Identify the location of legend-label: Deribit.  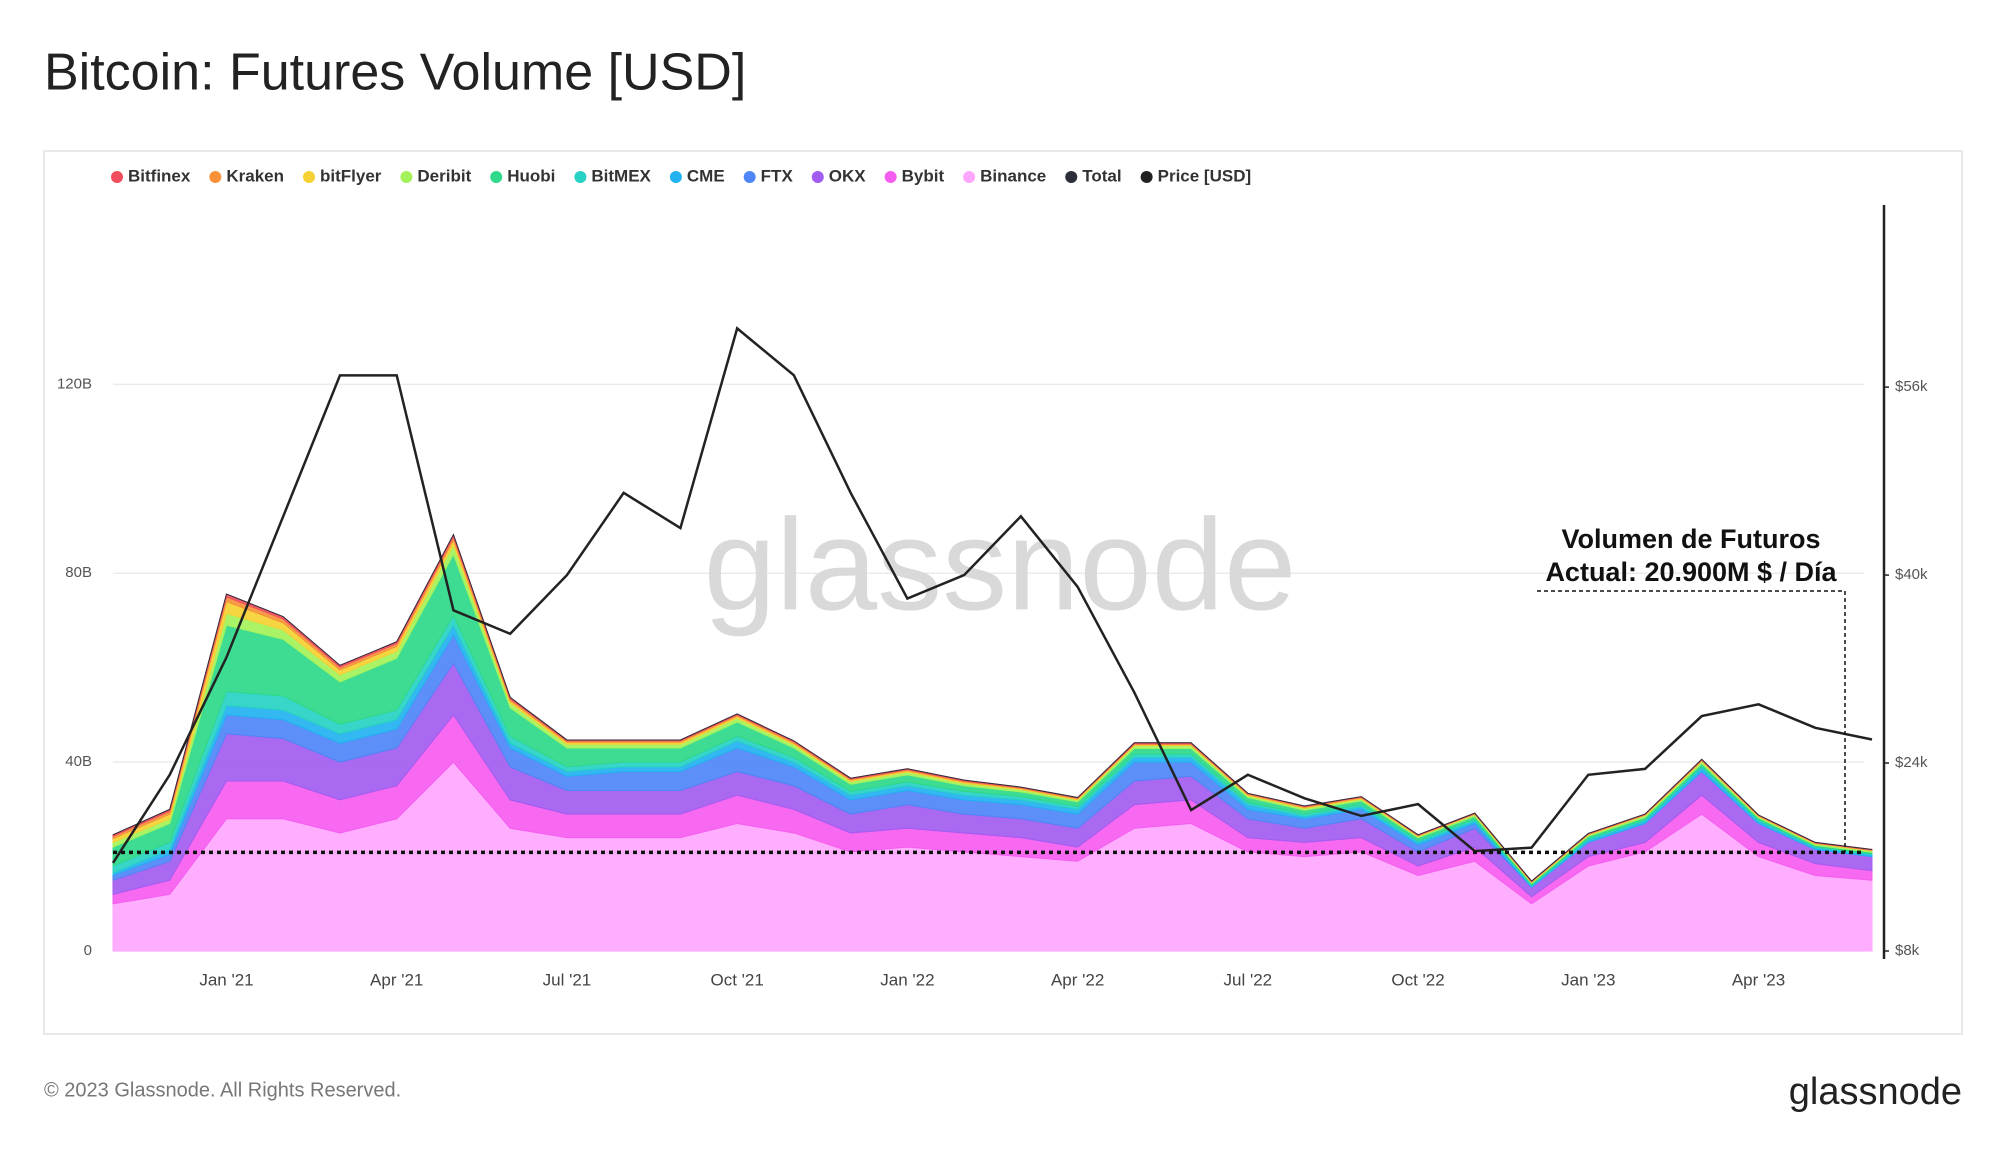
(444, 175).